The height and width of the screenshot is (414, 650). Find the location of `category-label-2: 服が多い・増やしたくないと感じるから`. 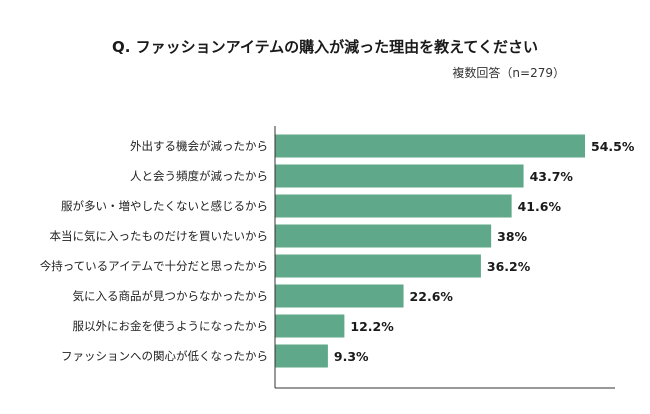

category-label-2: 服が多い・増やしたくないと感じるから is located at coordinates (164, 206).